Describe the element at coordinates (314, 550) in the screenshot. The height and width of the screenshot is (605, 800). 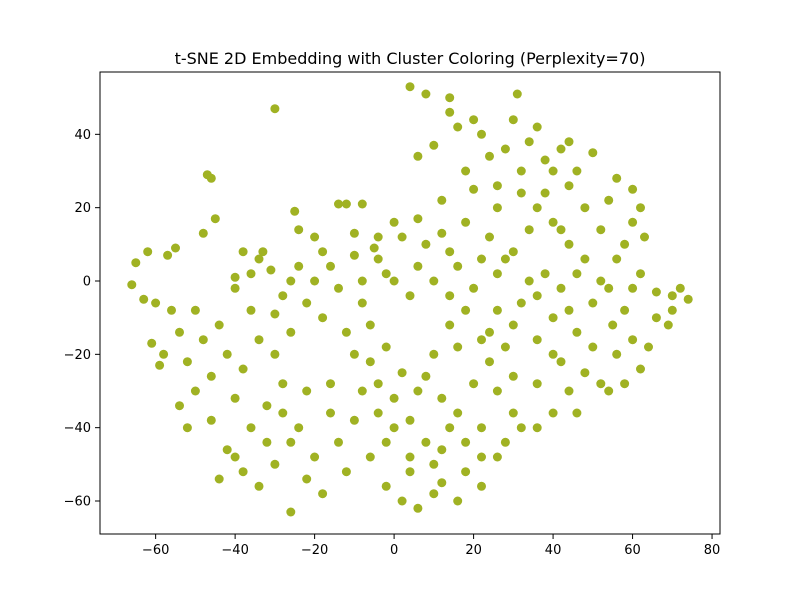
I see `x-tick-label: −20` at that location.